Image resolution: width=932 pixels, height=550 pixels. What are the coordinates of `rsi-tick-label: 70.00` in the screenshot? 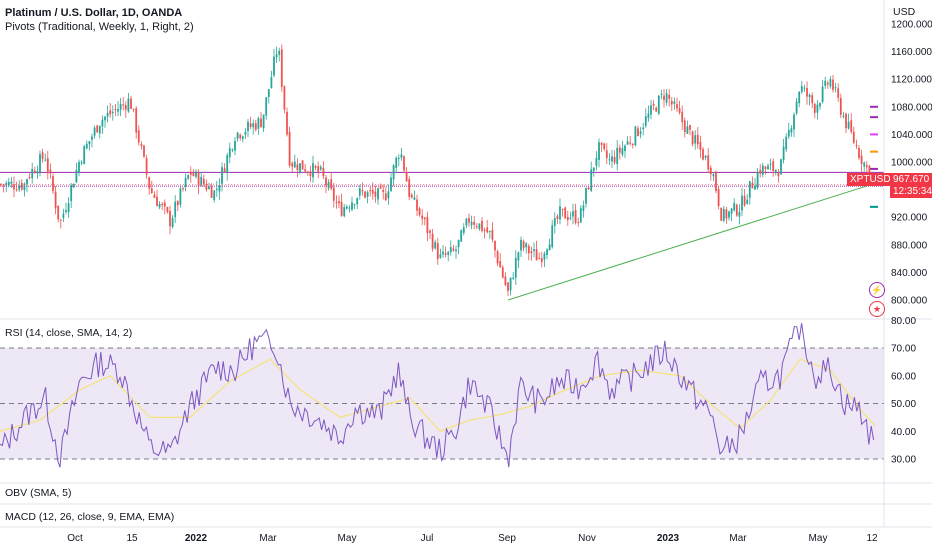 It's located at (903, 349).